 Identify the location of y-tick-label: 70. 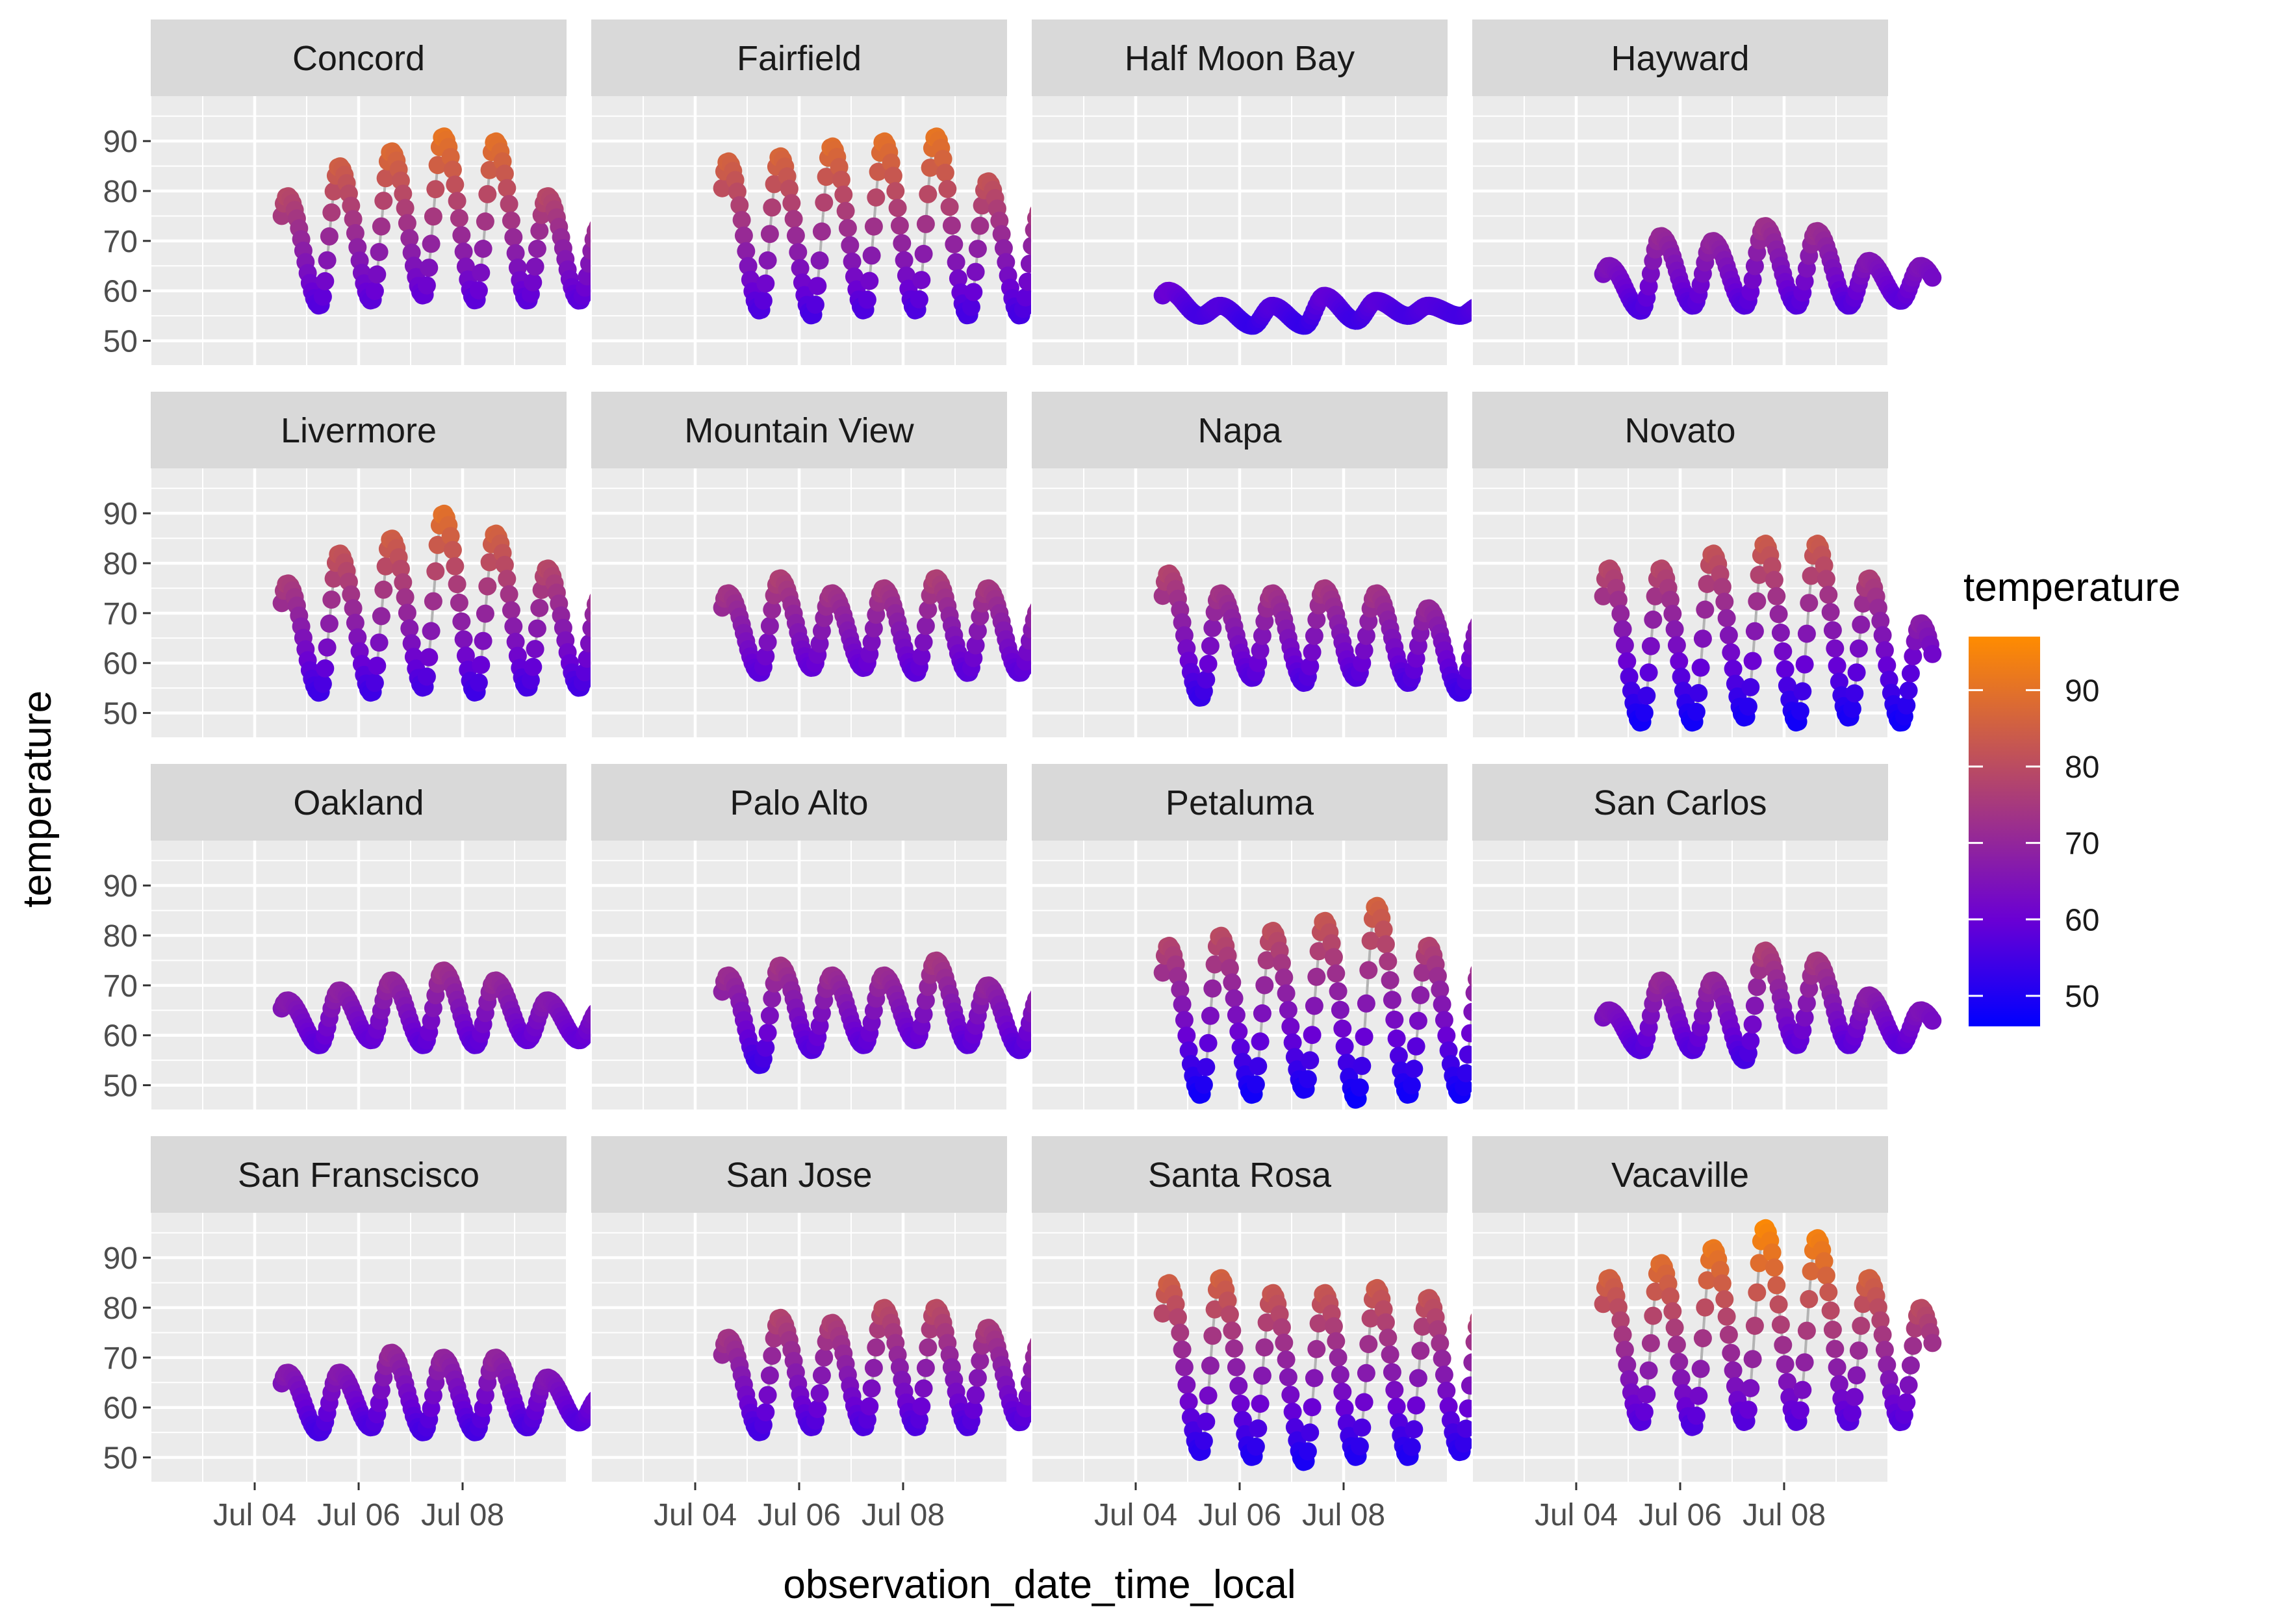
(120, 242).